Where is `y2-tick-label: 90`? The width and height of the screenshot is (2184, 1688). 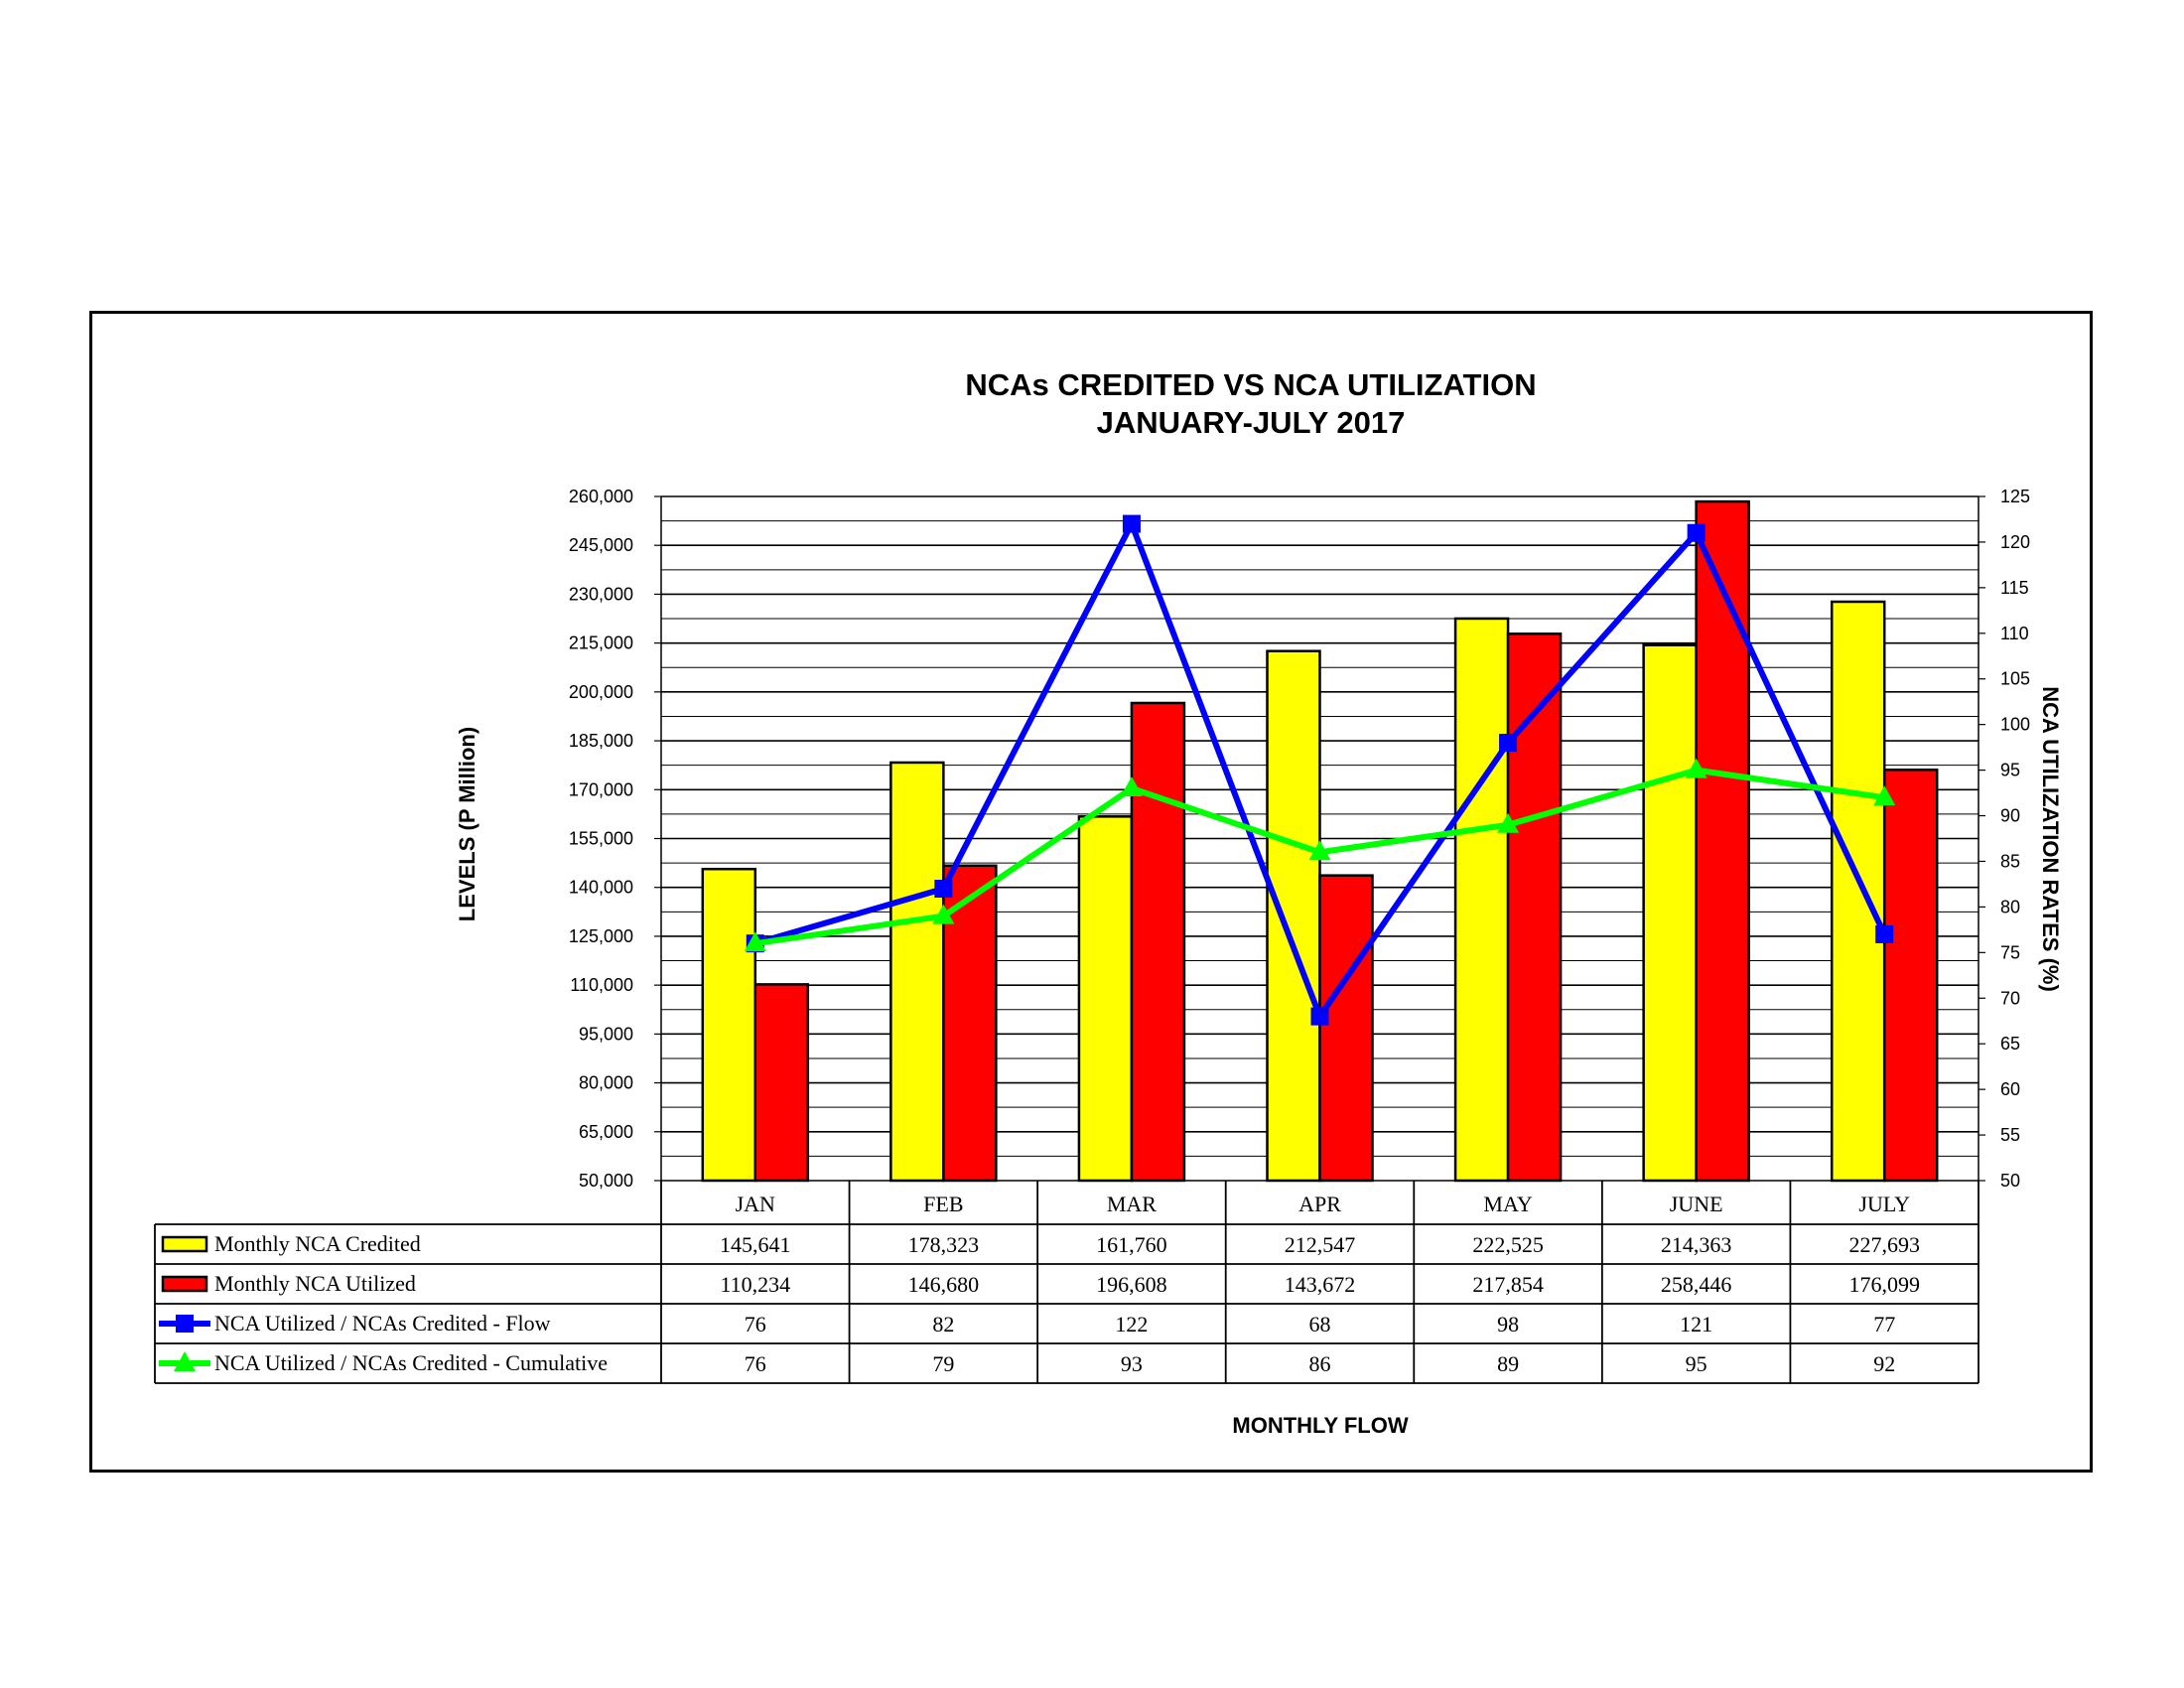 y2-tick-label: 90 is located at coordinates (2010, 816).